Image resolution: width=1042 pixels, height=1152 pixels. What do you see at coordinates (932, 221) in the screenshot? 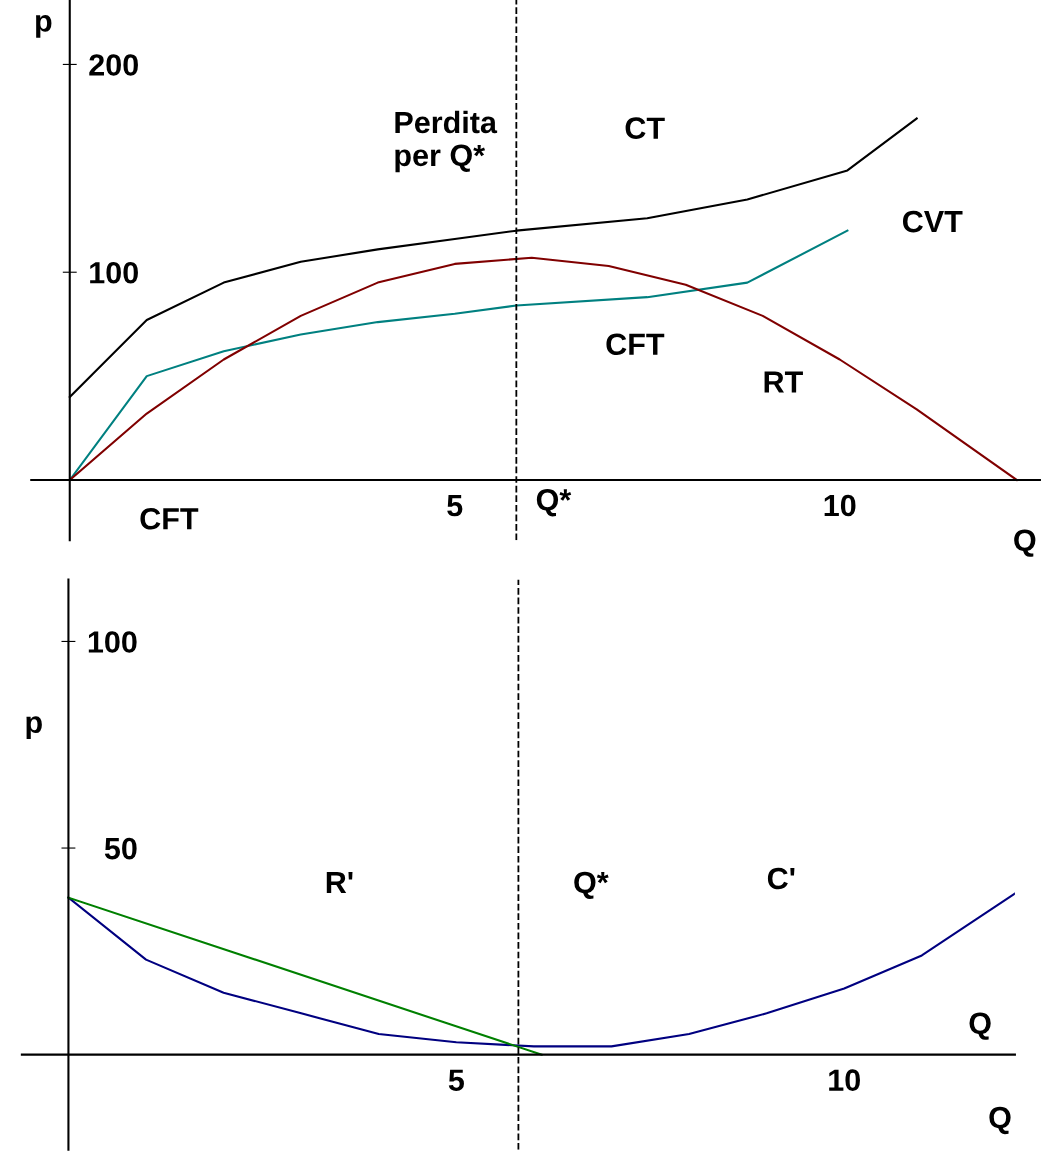
I see `annotation: CVT` at bounding box center [932, 221].